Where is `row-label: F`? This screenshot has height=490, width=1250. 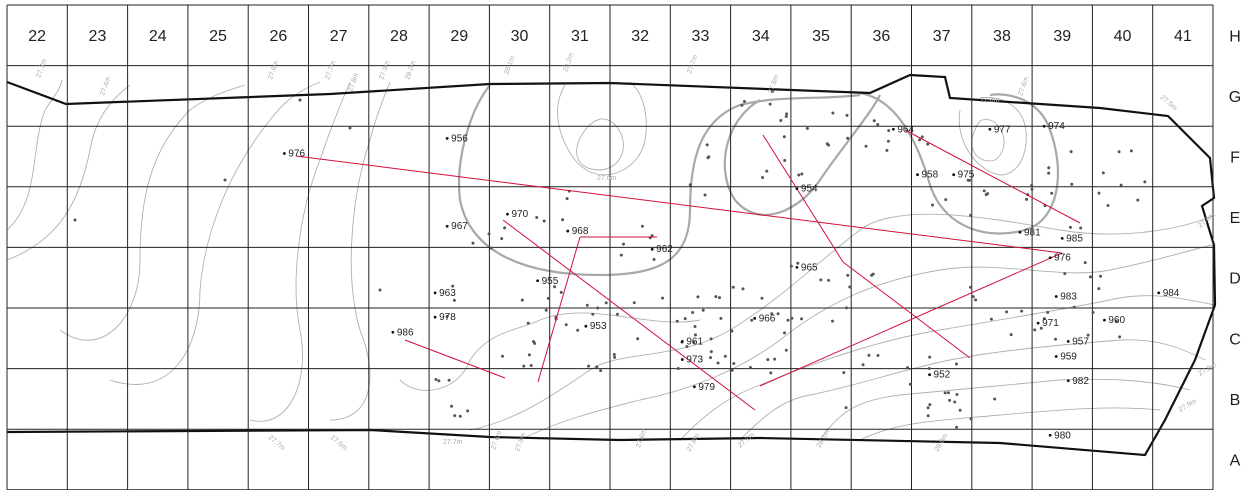
row-label: F is located at coordinates (1235, 158).